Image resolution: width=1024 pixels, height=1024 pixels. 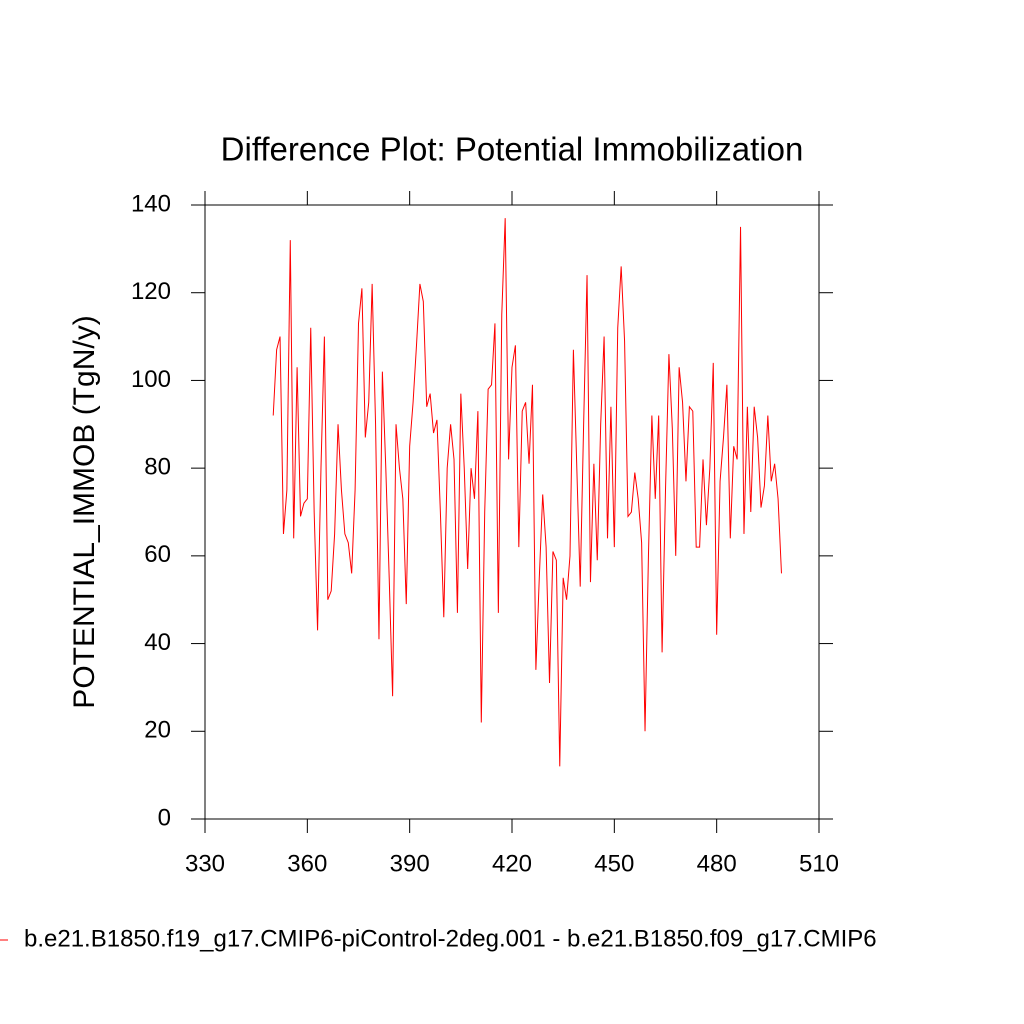 I want to click on x-tick-label: 420, so click(x=512, y=863).